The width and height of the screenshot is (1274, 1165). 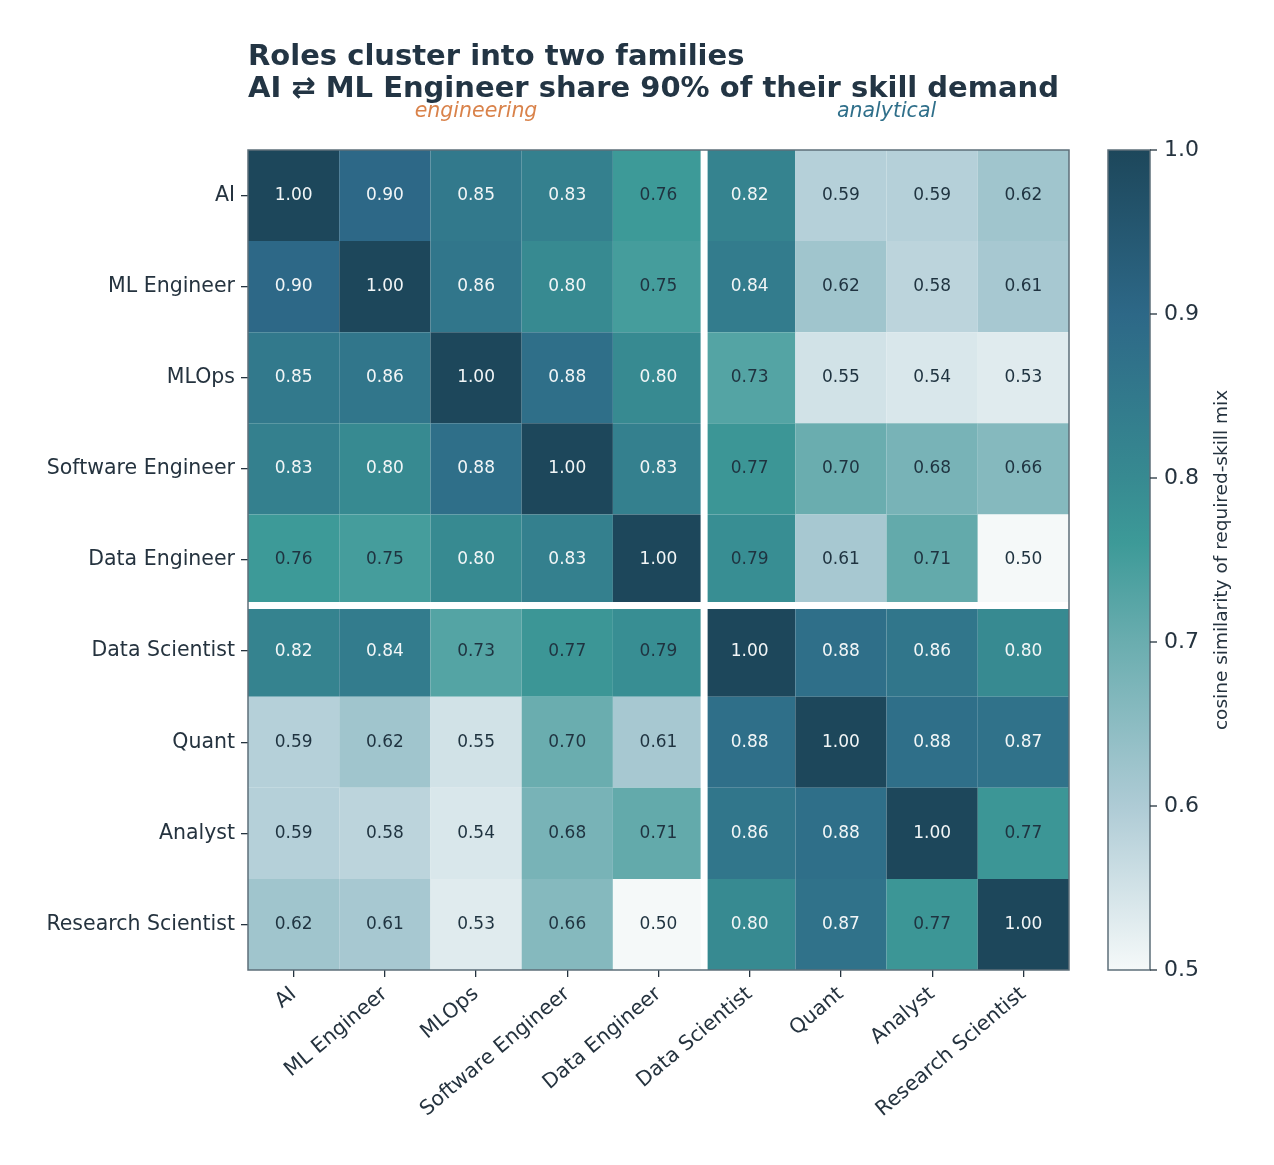 I want to click on color-bar-label: 0.9, so click(x=1181, y=312).